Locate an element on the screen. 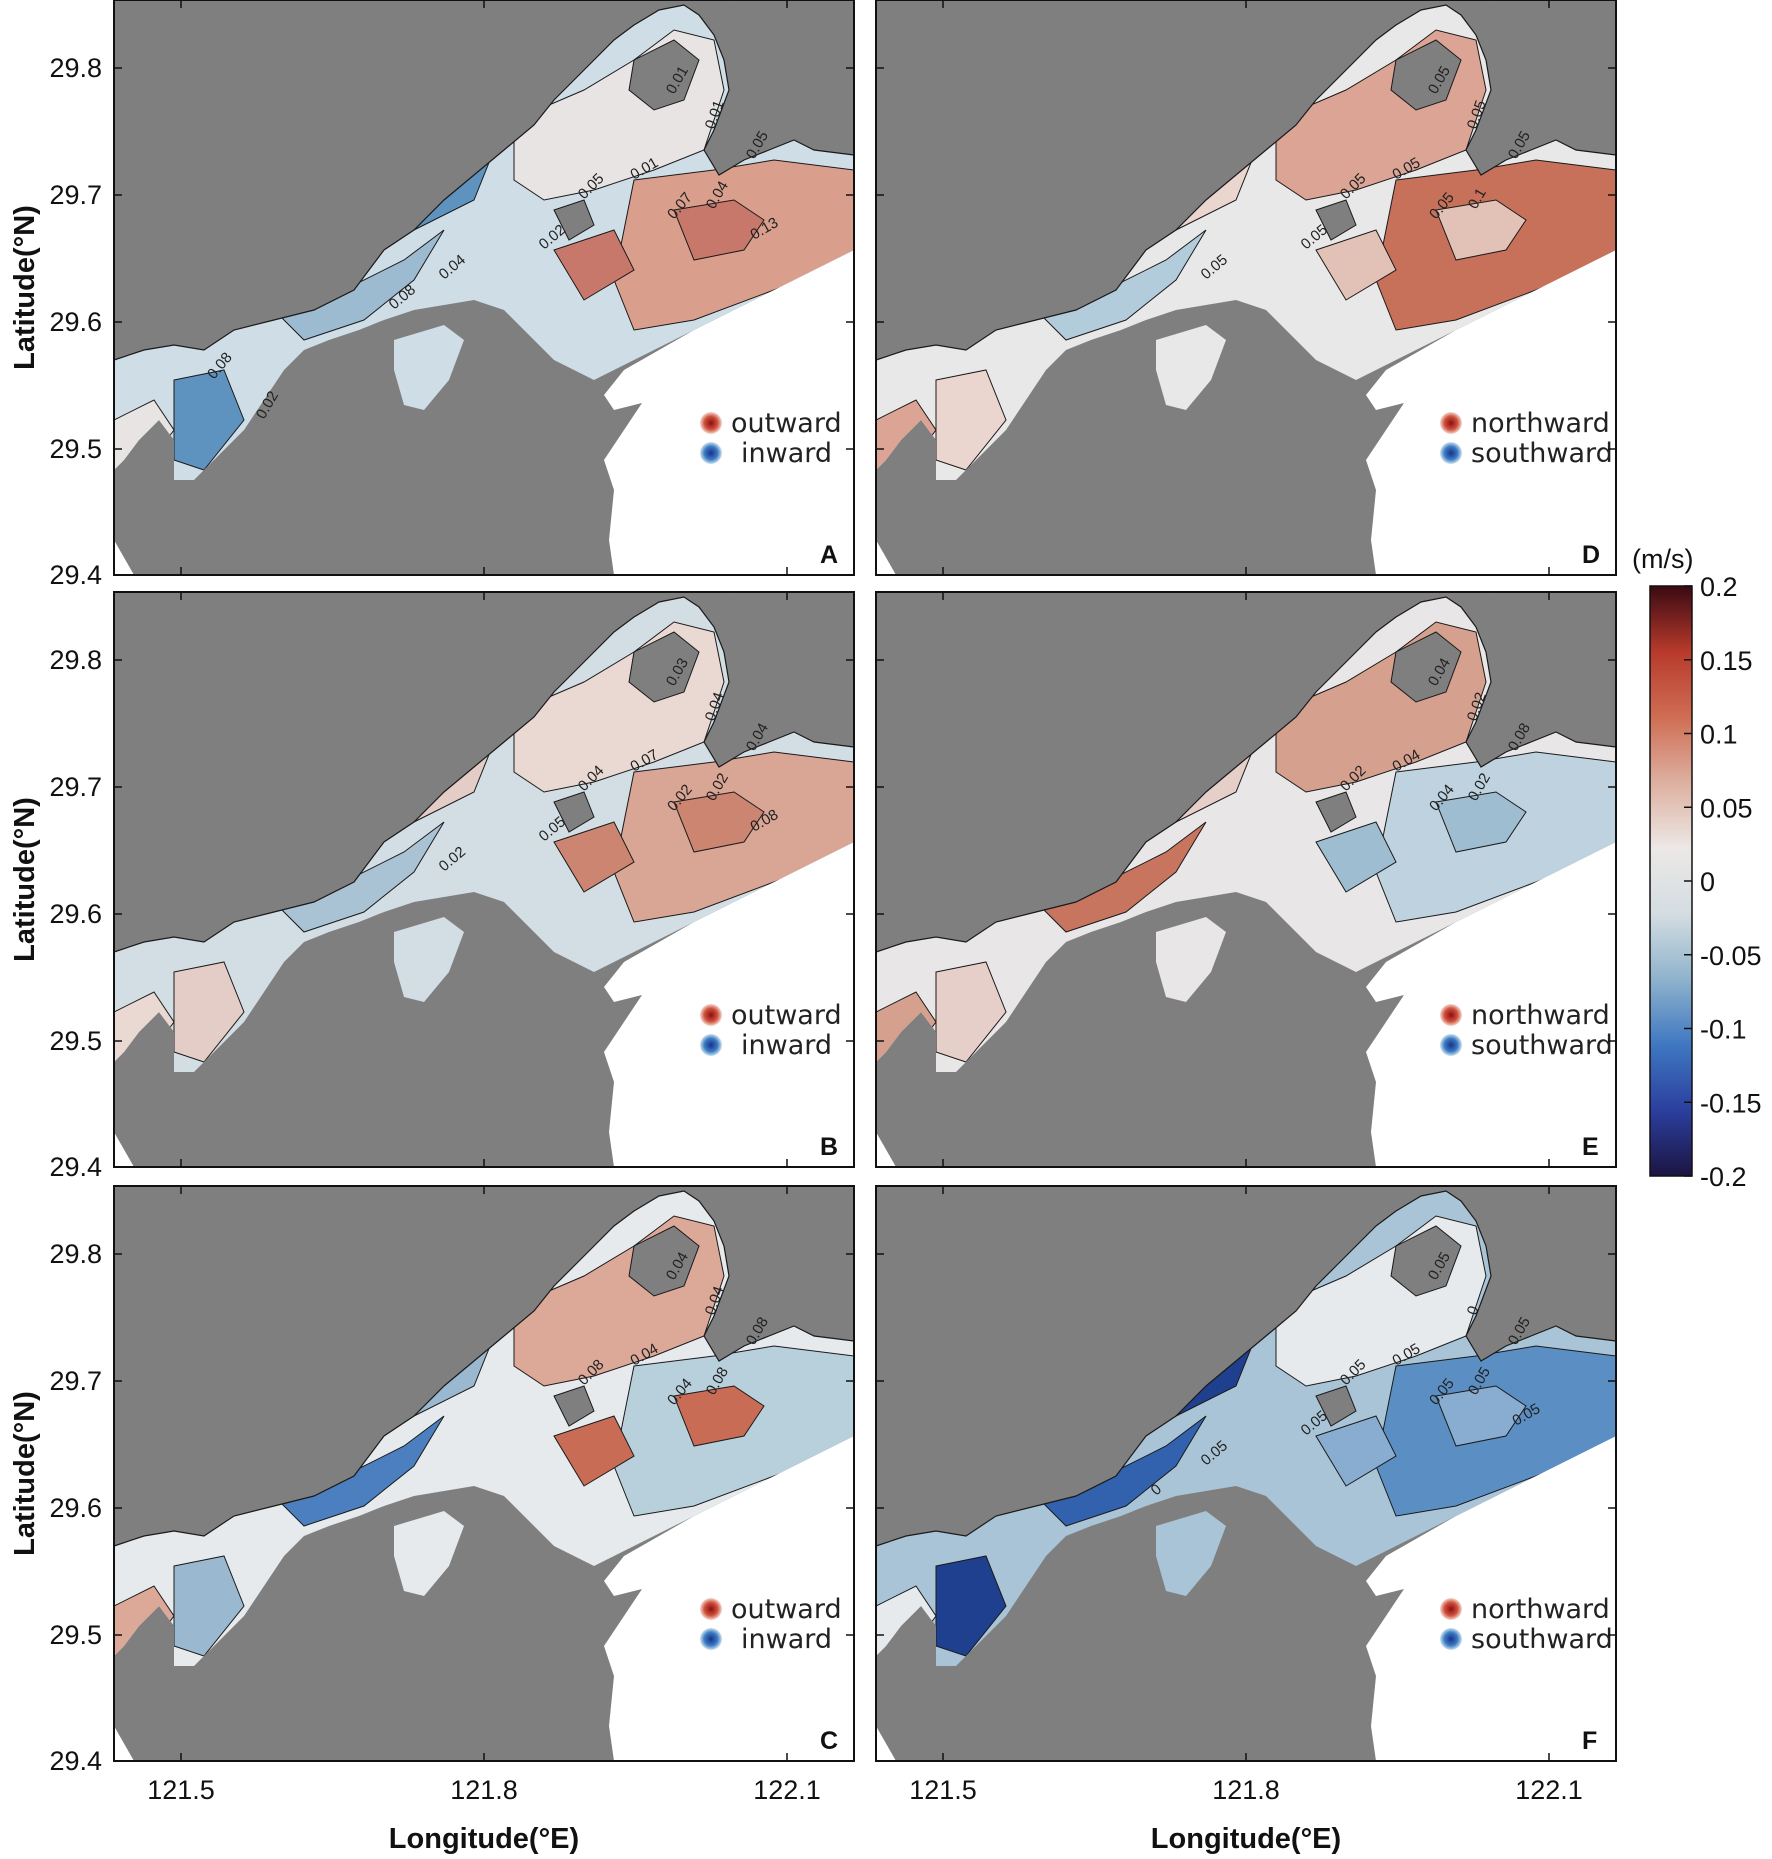 The height and width of the screenshot is (1859, 1772). panel-letter: D is located at coordinates (1591, 555).